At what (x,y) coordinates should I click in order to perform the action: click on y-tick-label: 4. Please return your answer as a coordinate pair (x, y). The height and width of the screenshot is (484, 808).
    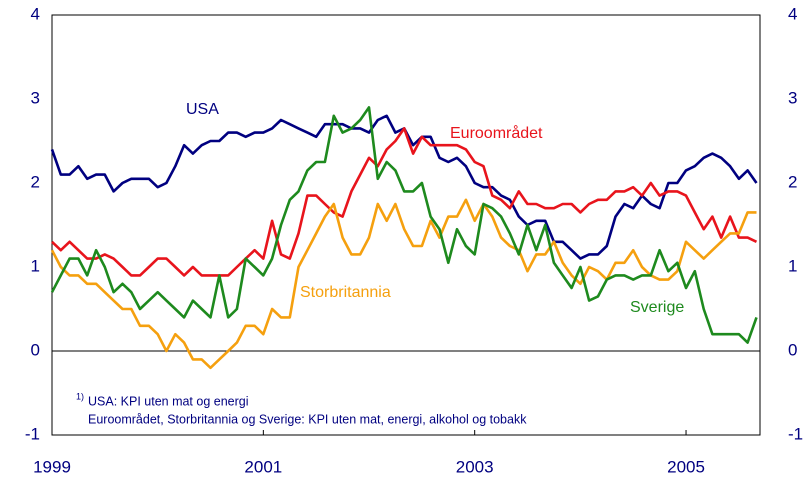
    Looking at the image, I should click on (35, 13).